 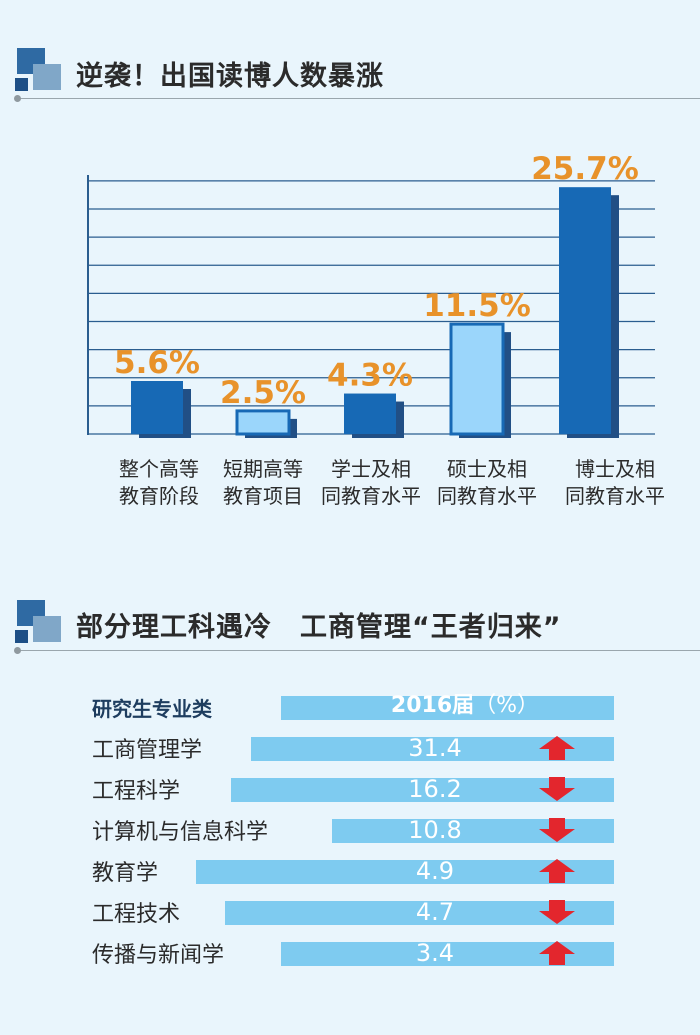 What do you see at coordinates (435, 830) in the screenshot?
I see `major-value: 10.8` at bounding box center [435, 830].